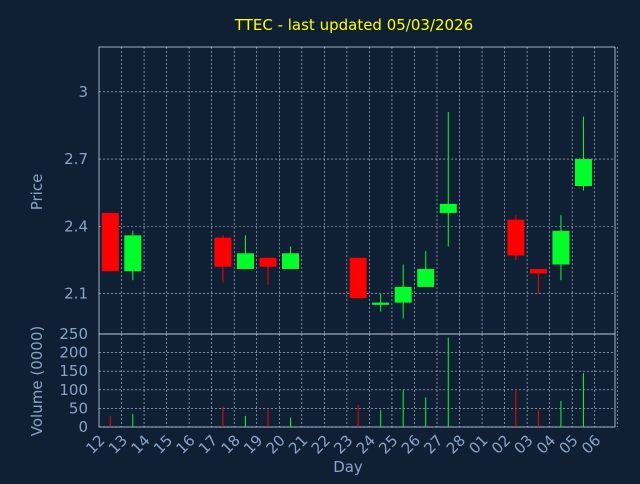 The width and height of the screenshot is (640, 484). What do you see at coordinates (83, 427) in the screenshot?
I see `volume-tick-label: 0` at bounding box center [83, 427].